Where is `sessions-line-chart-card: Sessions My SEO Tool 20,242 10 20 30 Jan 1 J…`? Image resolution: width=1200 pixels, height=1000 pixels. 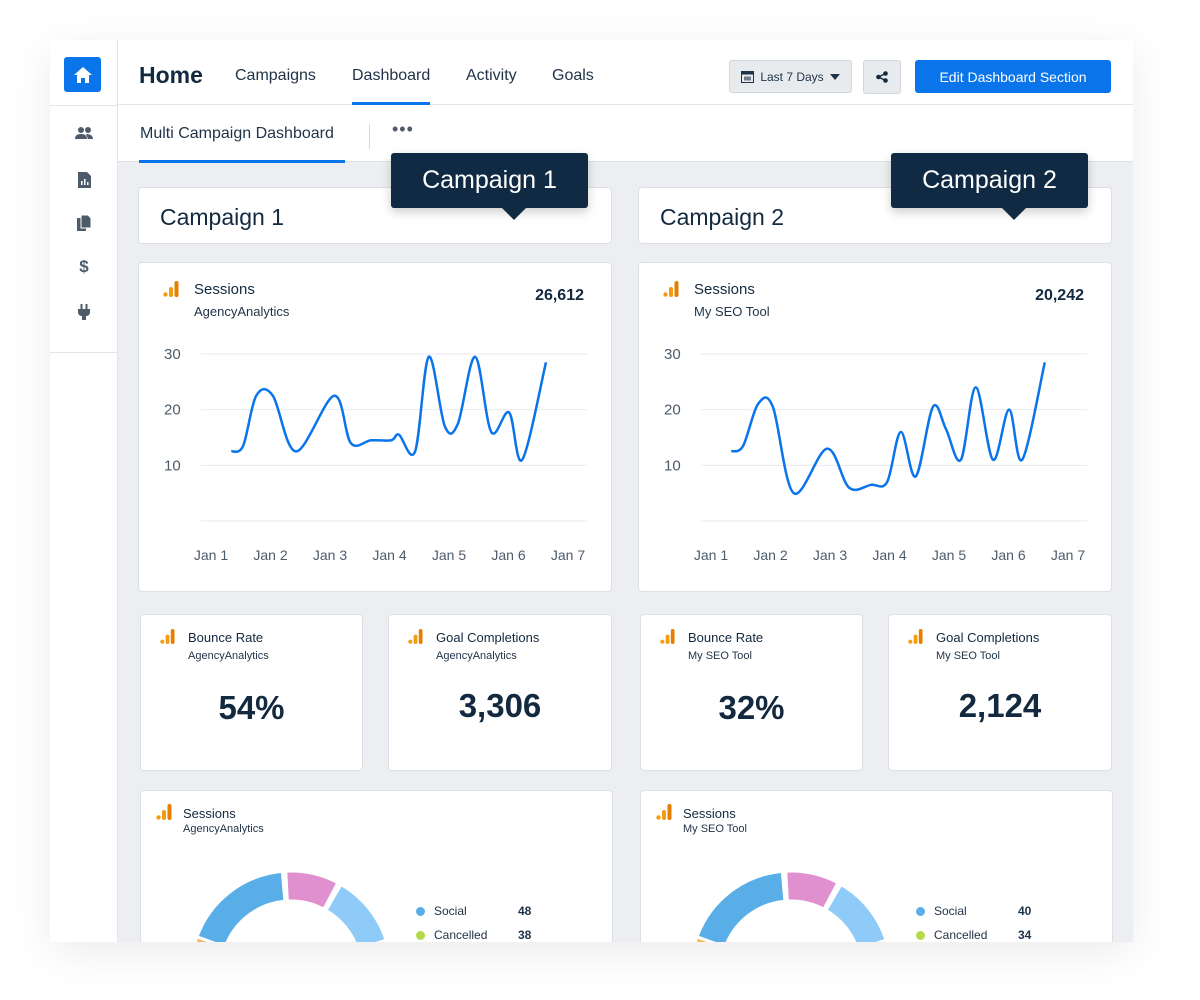 sessions-line-chart-card: Sessions My SEO Tool 20,242 10 20 30 Jan 1 J… is located at coordinates (875, 427).